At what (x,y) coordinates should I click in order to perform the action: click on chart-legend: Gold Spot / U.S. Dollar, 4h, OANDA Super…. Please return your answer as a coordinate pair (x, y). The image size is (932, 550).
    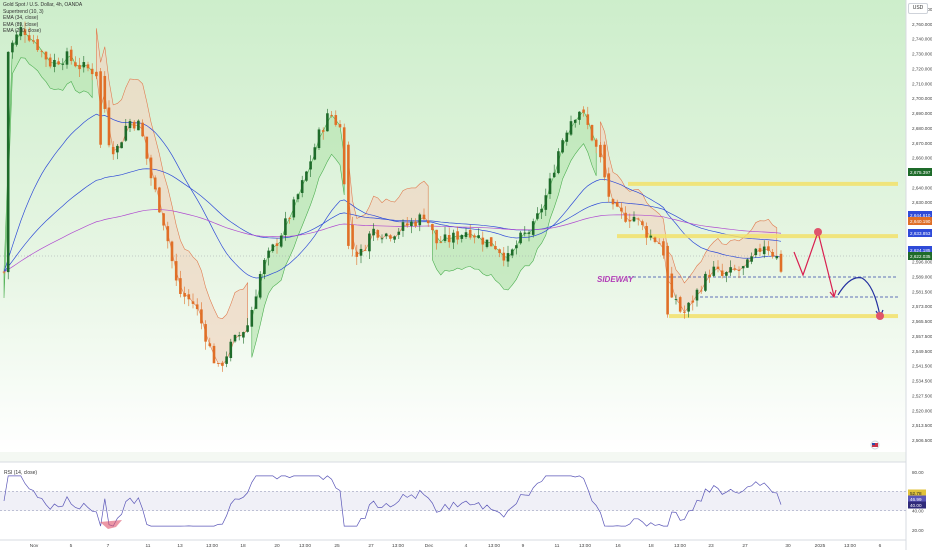
    Looking at the image, I should click on (42, 18).